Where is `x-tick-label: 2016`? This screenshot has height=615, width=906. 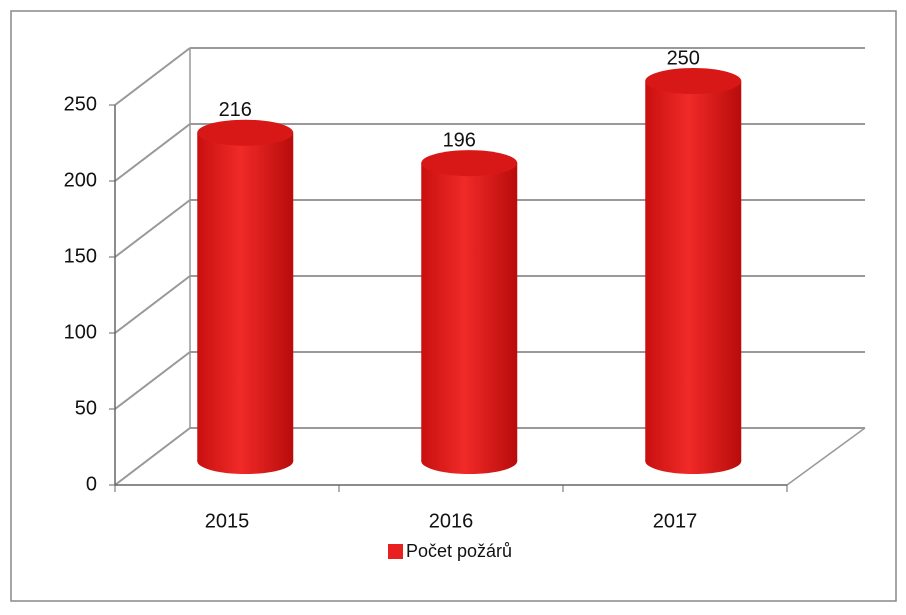 x-tick-label: 2016 is located at coordinates (451, 521).